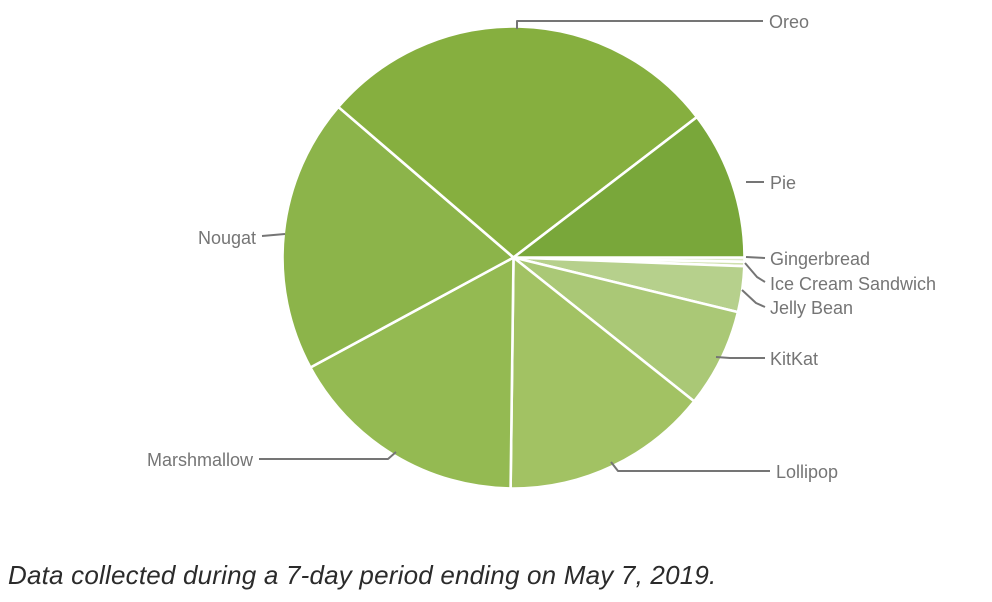 Image resolution: width=992 pixels, height=602 pixels. I want to click on leader-line-marshmallow, so click(328, 455).